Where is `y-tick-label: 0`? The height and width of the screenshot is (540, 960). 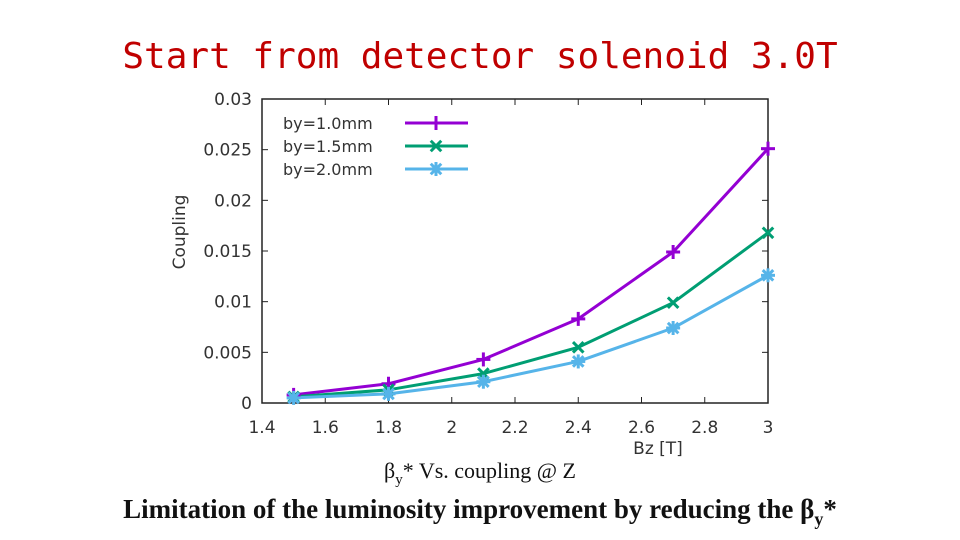 y-tick-label: 0 is located at coordinates (246, 404).